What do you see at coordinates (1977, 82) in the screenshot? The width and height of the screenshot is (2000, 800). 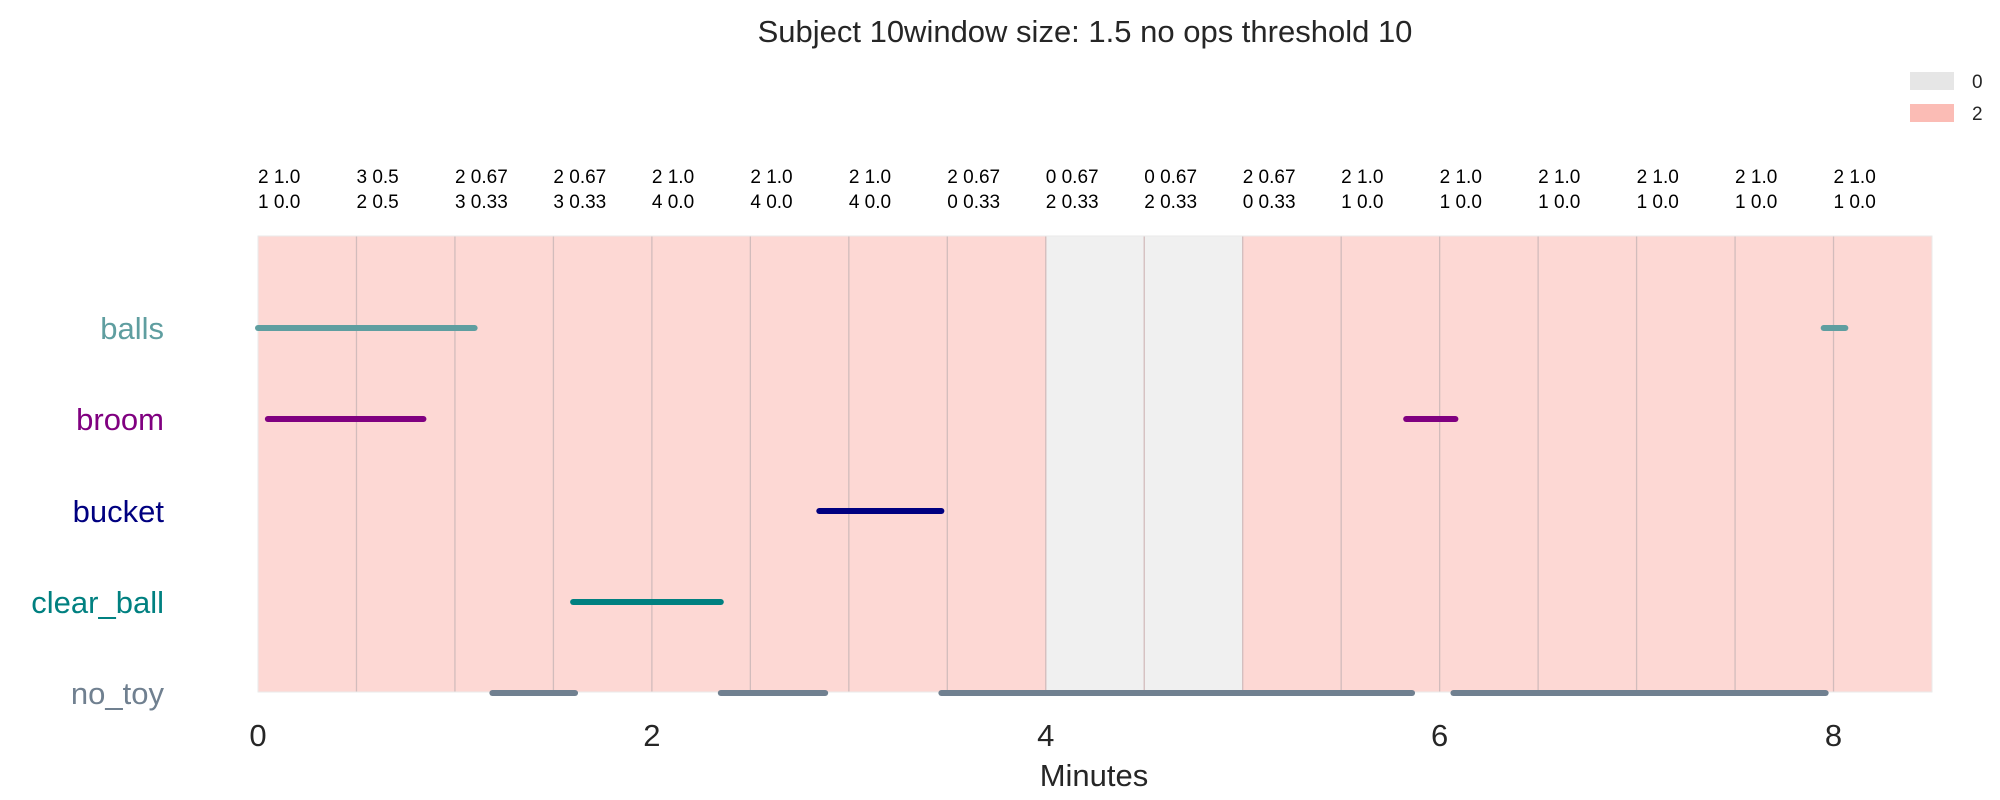 I see `legend-label: 0` at bounding box center [1977, 82].